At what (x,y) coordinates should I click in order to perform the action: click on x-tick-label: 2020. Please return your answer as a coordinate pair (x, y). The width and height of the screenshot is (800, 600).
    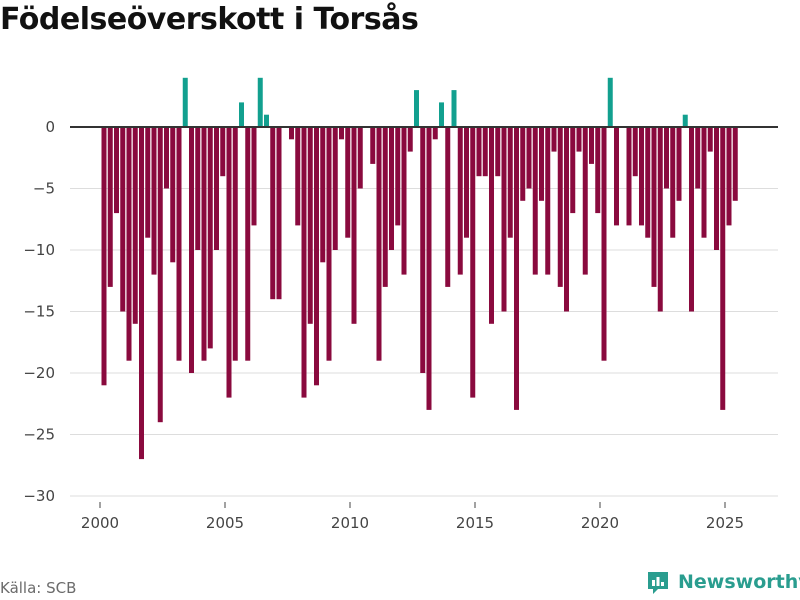
    Looking at the image, I should click on (600, 523).